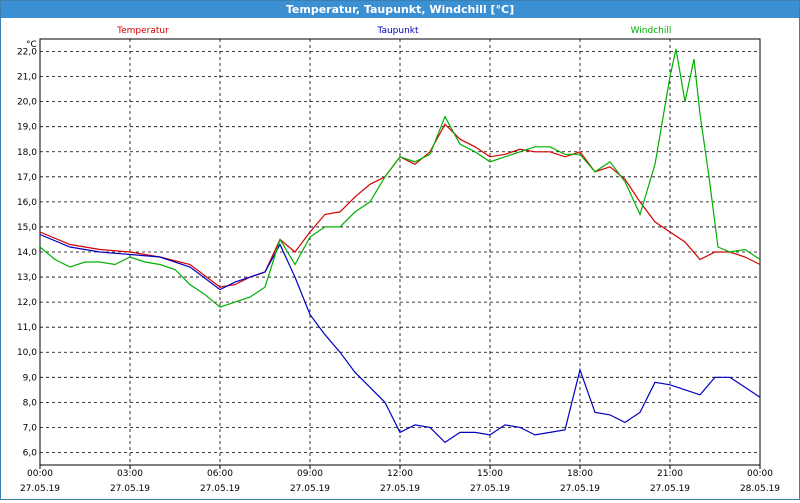 The width and height of the screenshot is (800, 503). What do you see at coordinates (27, 278) in the screenshot?
I see `y-tick-label: 13,0` at bounding box center [27, 278].